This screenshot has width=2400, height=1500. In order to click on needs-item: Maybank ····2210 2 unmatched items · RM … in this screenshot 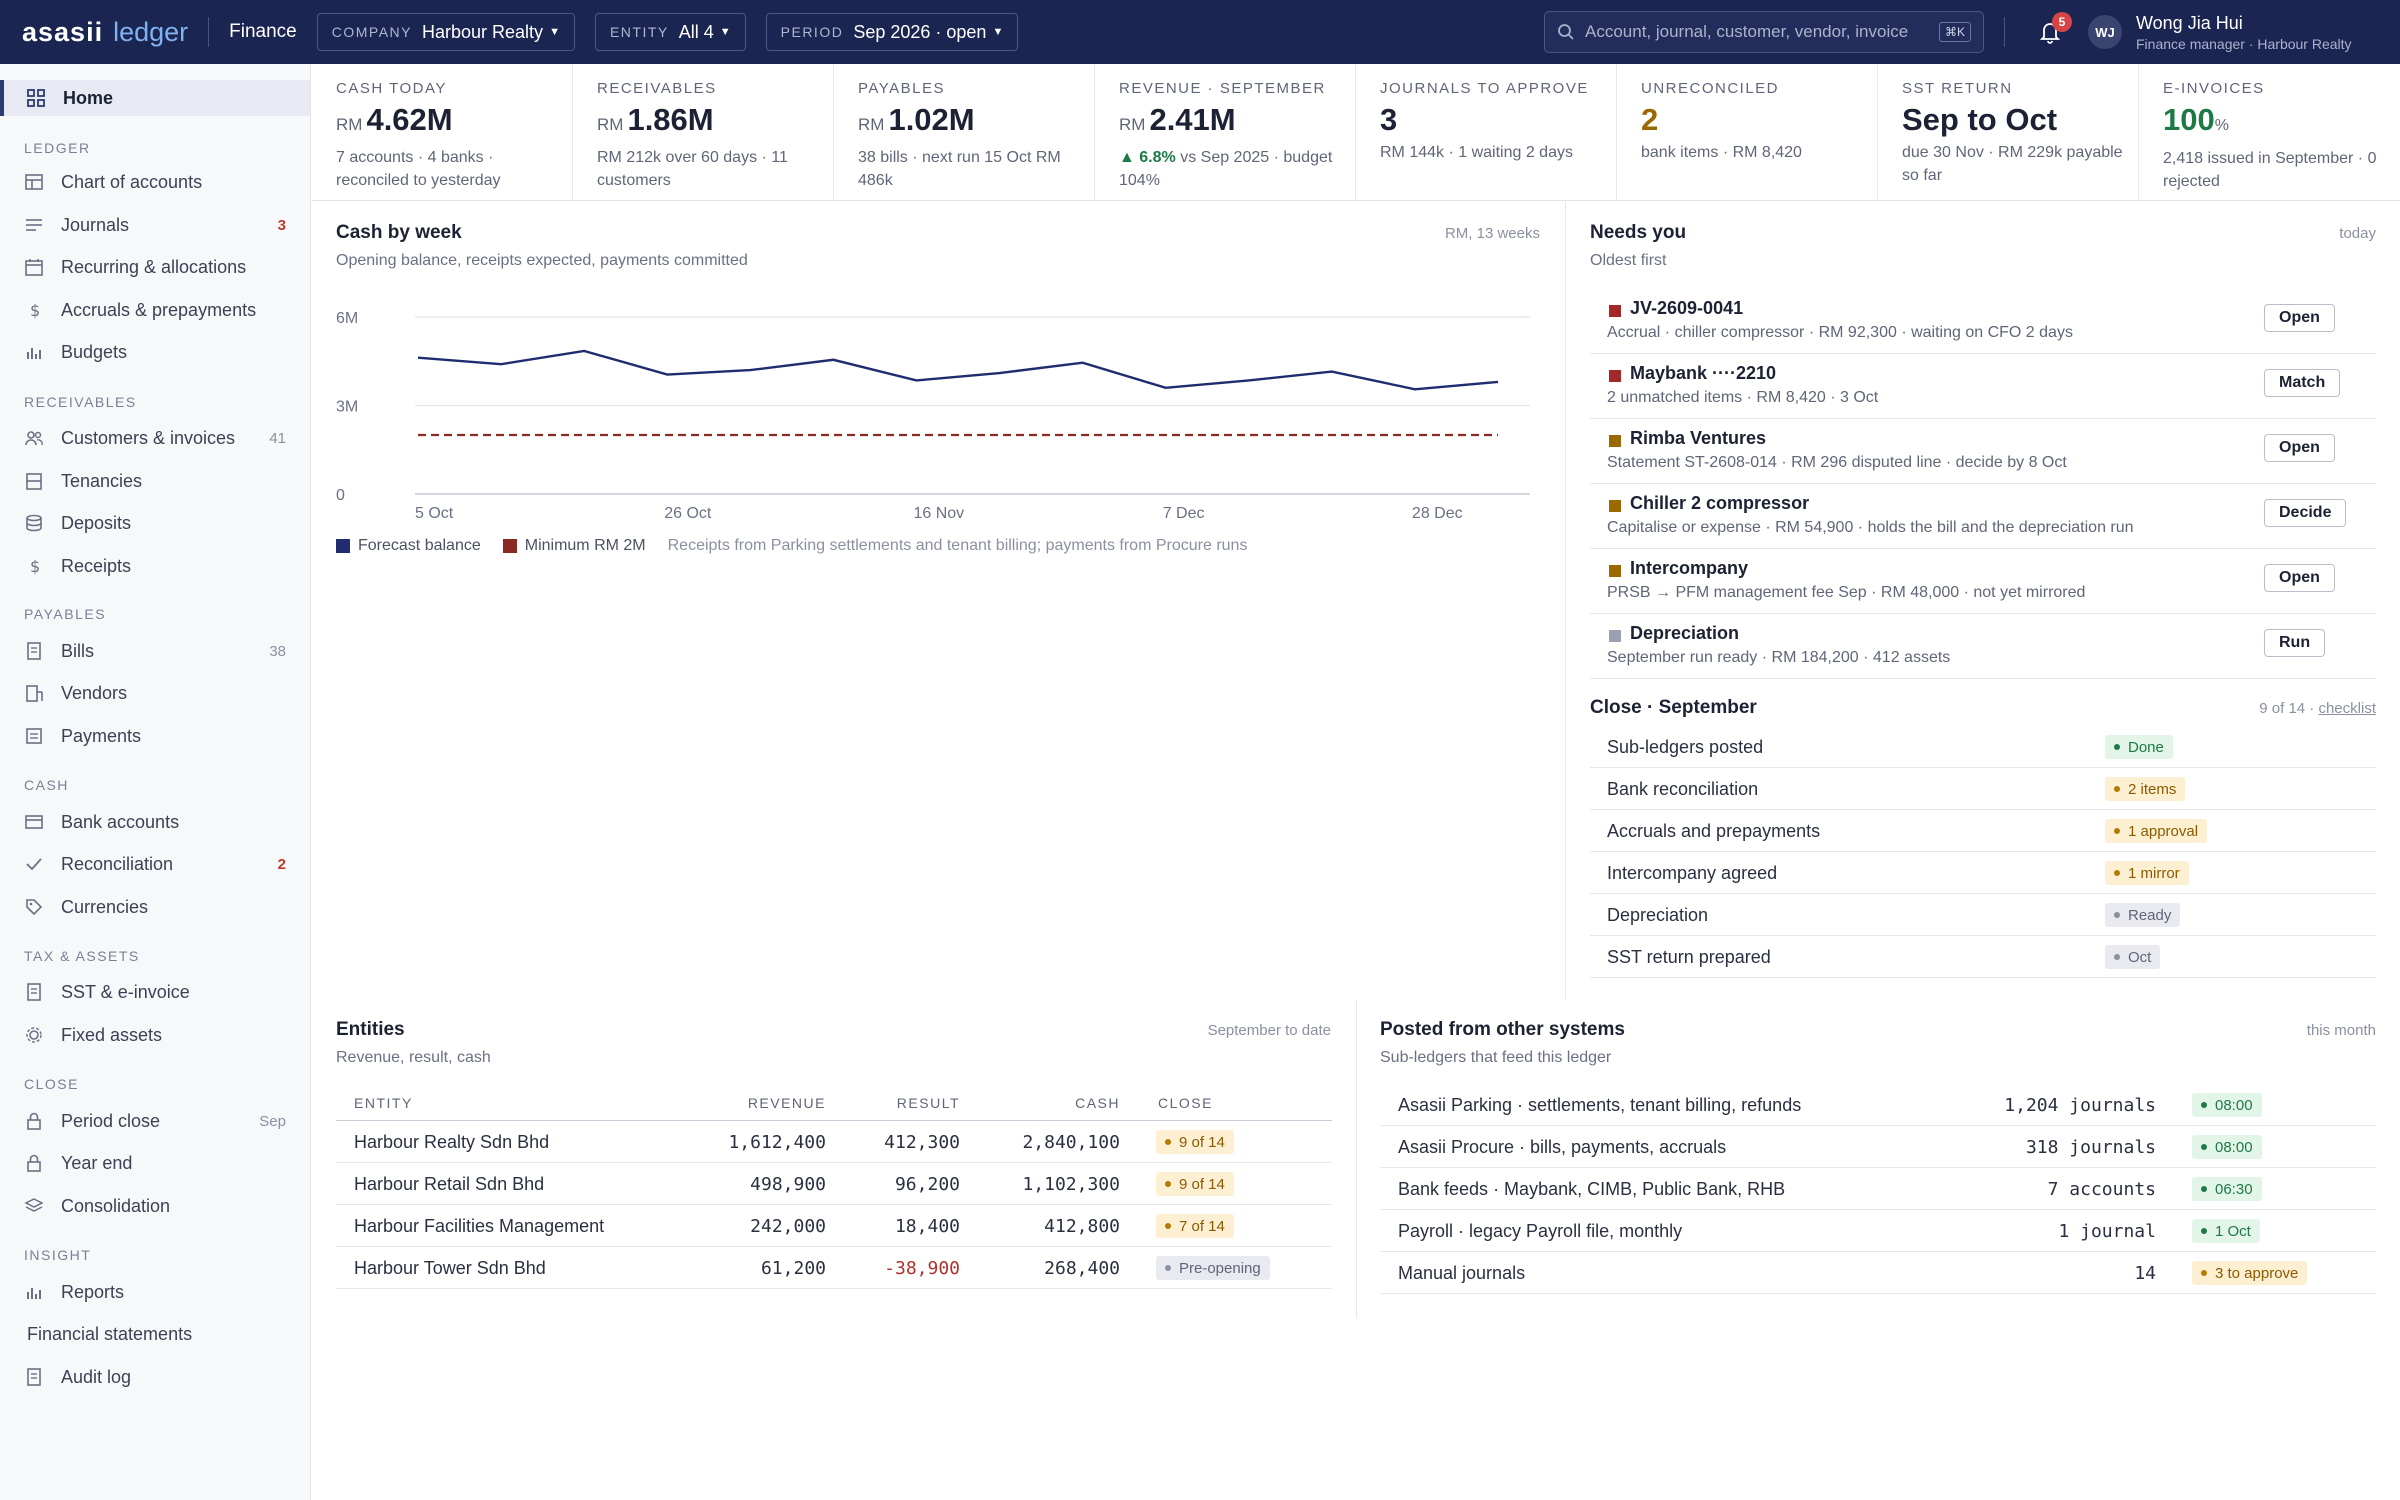, I will do `click(1983, 387)`.